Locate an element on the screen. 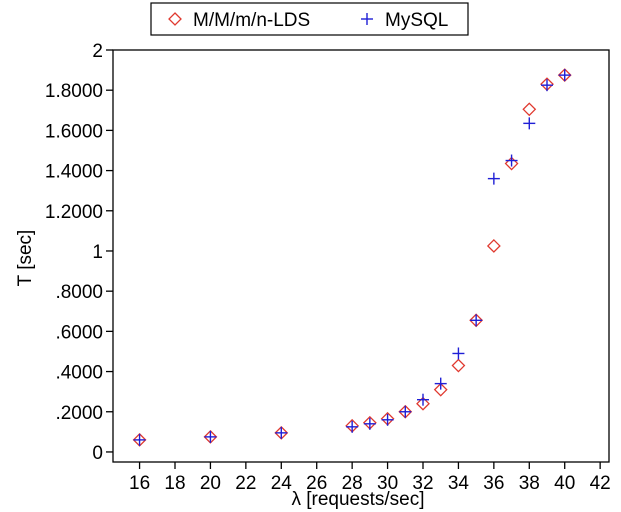  y-tick-label: 1.4000 is located at coordinates (74, 172).